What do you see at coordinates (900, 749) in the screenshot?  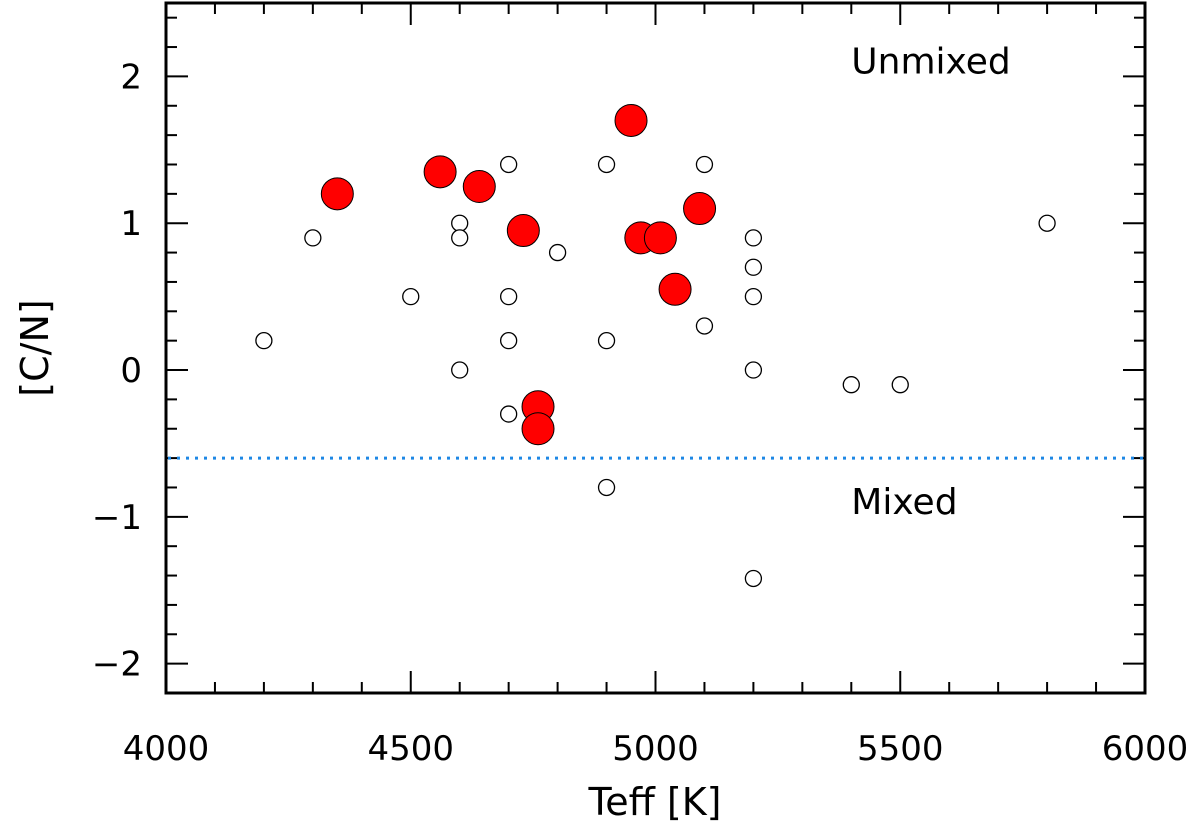 I see `x-tick-label: 5500` at bounding box center [900, 749].